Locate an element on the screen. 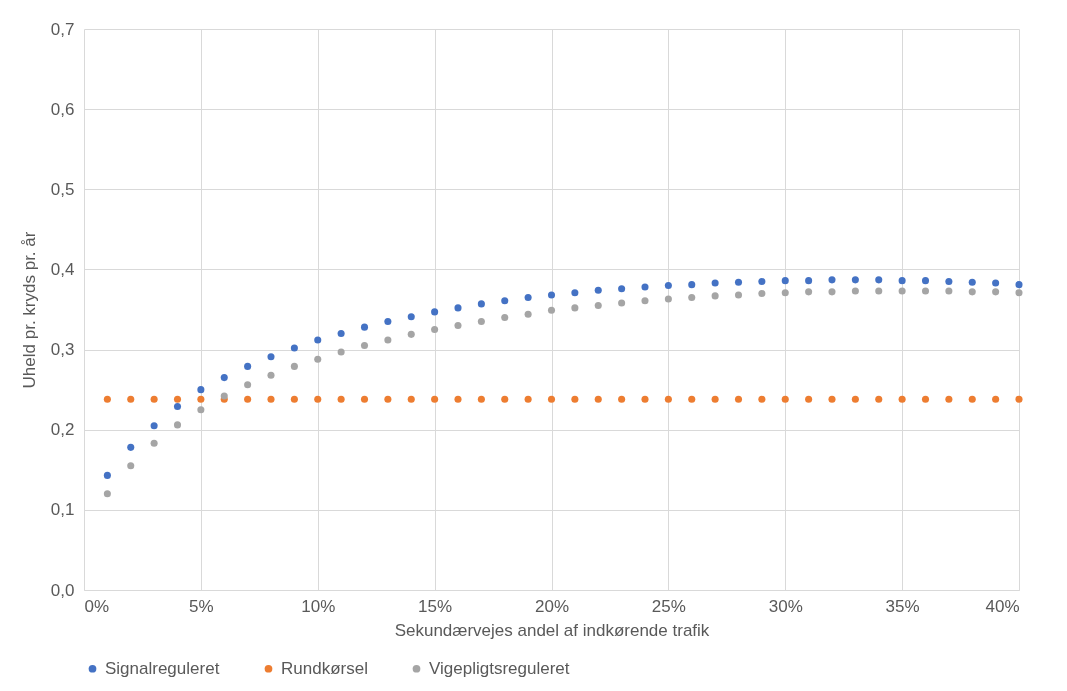 The height and width of the screenshot is (691, 1067). y-tick-label: 0,4 is located at coordinates (62, 269).